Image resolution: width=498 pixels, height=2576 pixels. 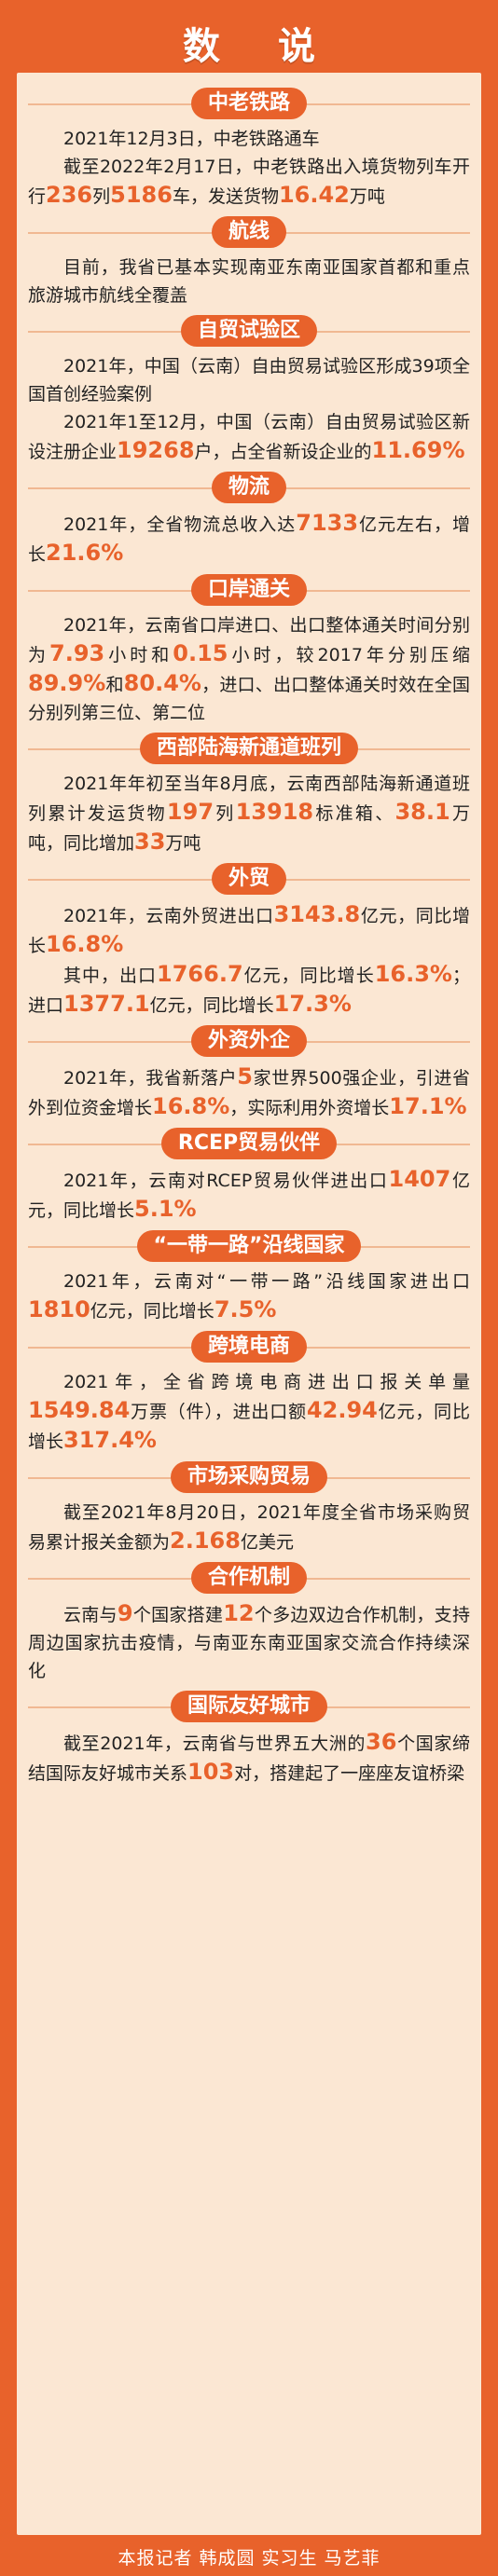 What do you see at coordinates (168, 916) in the screenshot?
I see `text-run: 2021年，云南外贸进出口` at bounding box center [168, 916].